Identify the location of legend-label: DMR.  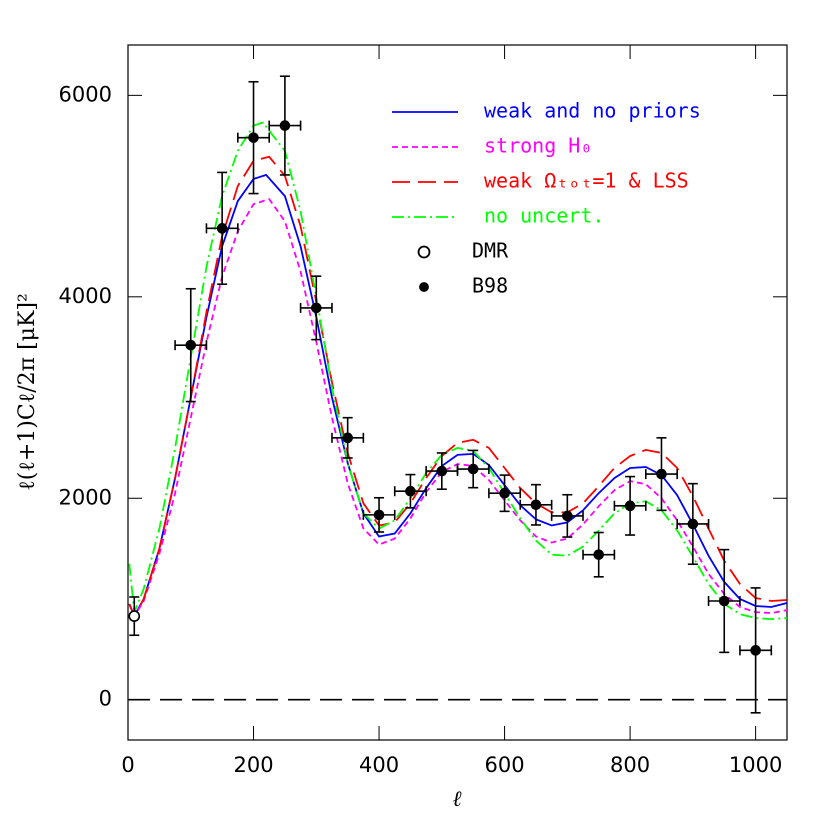
(490, 251).